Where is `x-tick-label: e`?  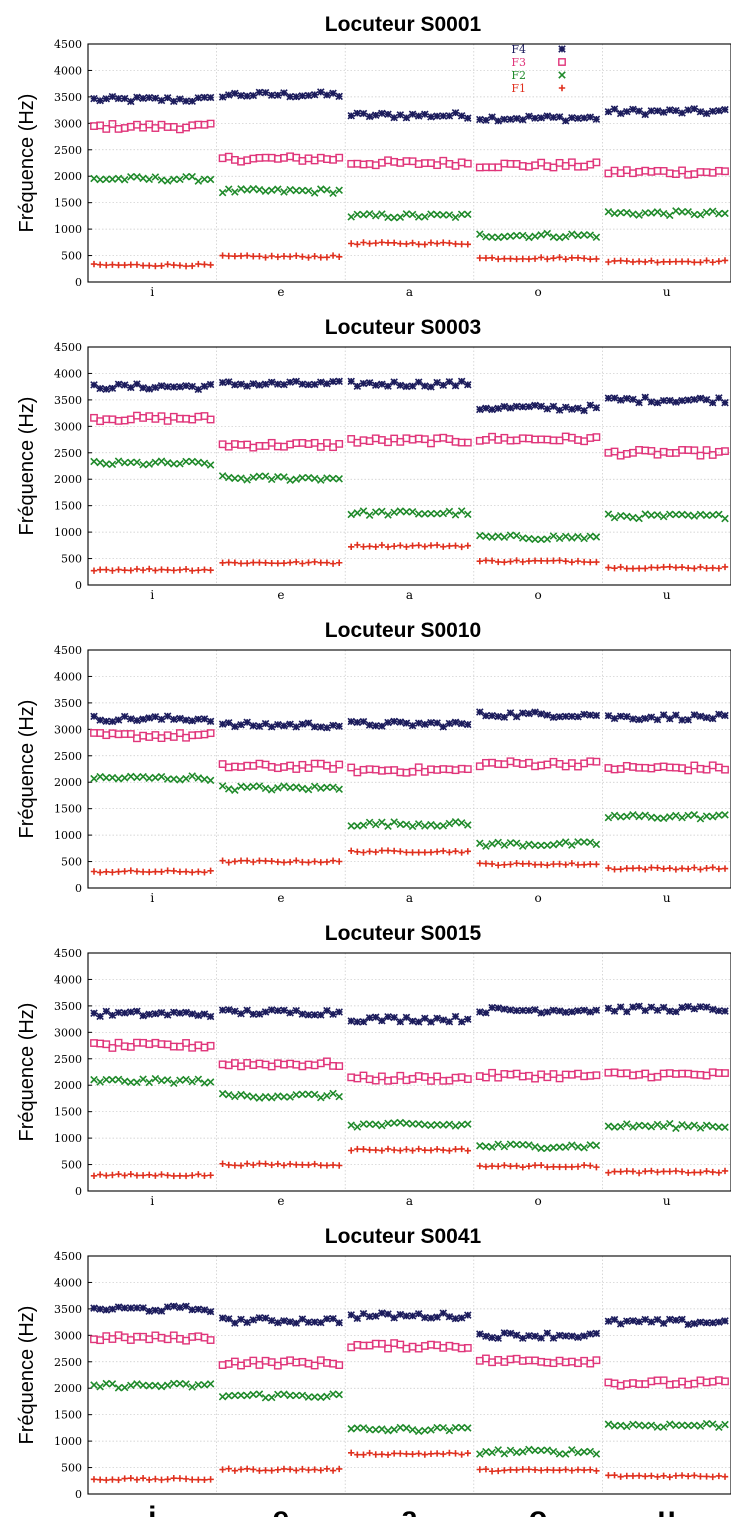
x-tick-label: e is located at coordinates (280, 292).